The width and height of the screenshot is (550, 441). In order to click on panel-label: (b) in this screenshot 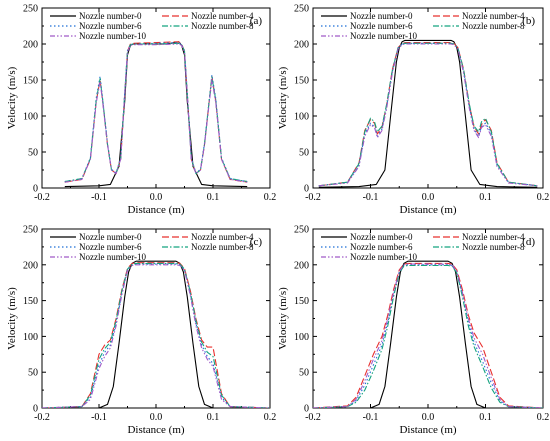, I will do `click(528, 21)`.